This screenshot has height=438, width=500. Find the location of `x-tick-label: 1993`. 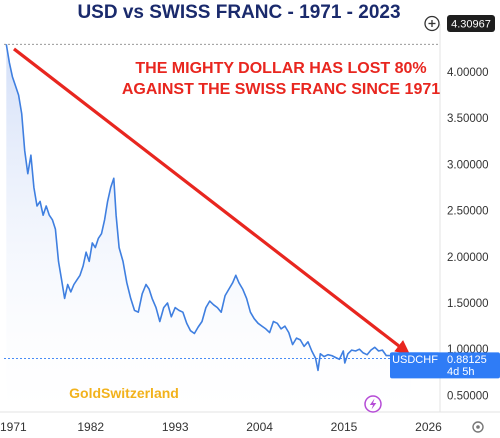

x-tick-label: 1993 is located at coordinates (175, 427).